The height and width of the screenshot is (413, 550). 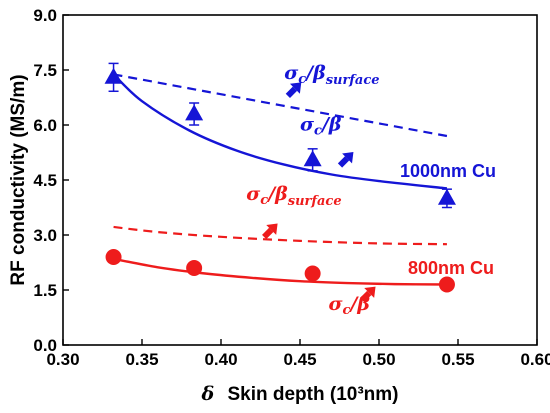 What do you see at coordinates (18, 179) in the screenshot?
I see `y-axis-label: RF conductivity (MS/m)` at bounding box center [18, 179].